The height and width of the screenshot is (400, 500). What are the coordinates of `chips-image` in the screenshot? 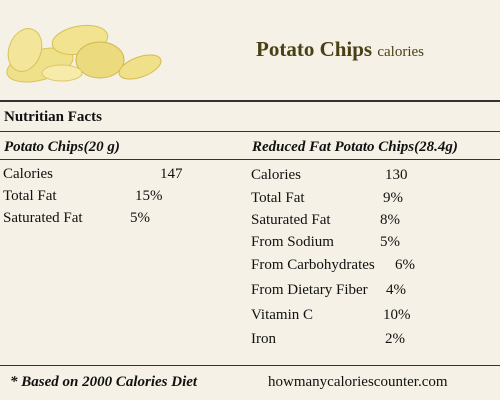 It's located at (84, 53).